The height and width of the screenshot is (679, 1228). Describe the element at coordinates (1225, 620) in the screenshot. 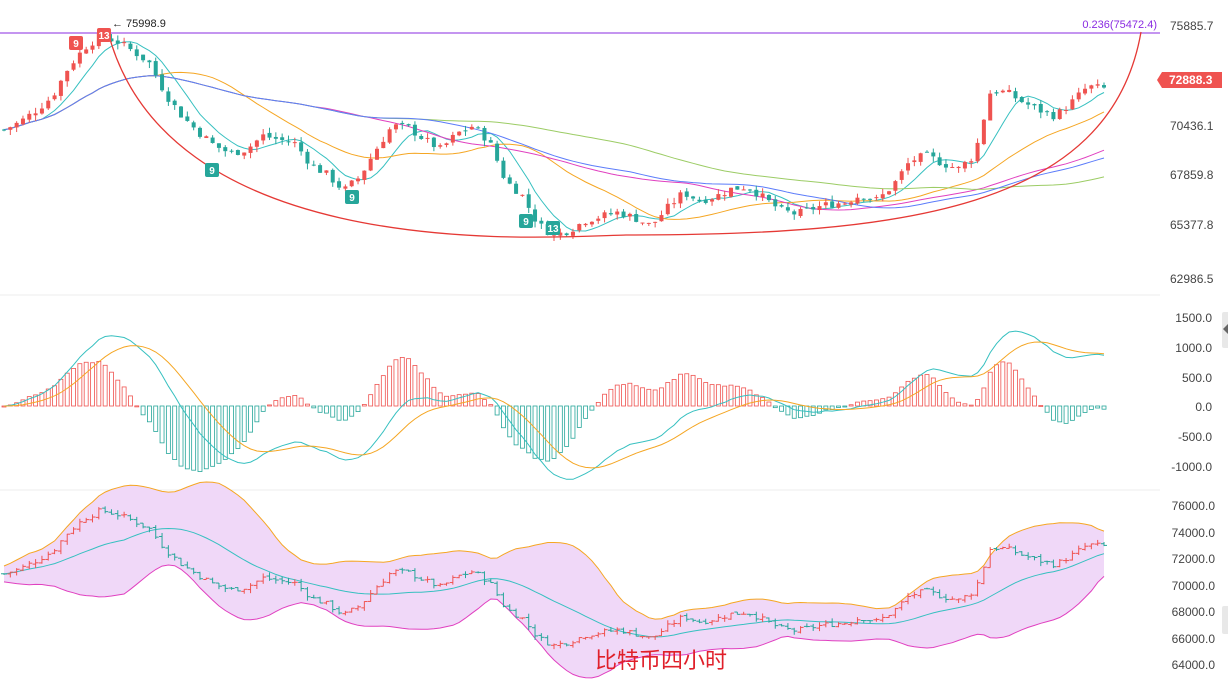

I see `scroll-handle` at that location.